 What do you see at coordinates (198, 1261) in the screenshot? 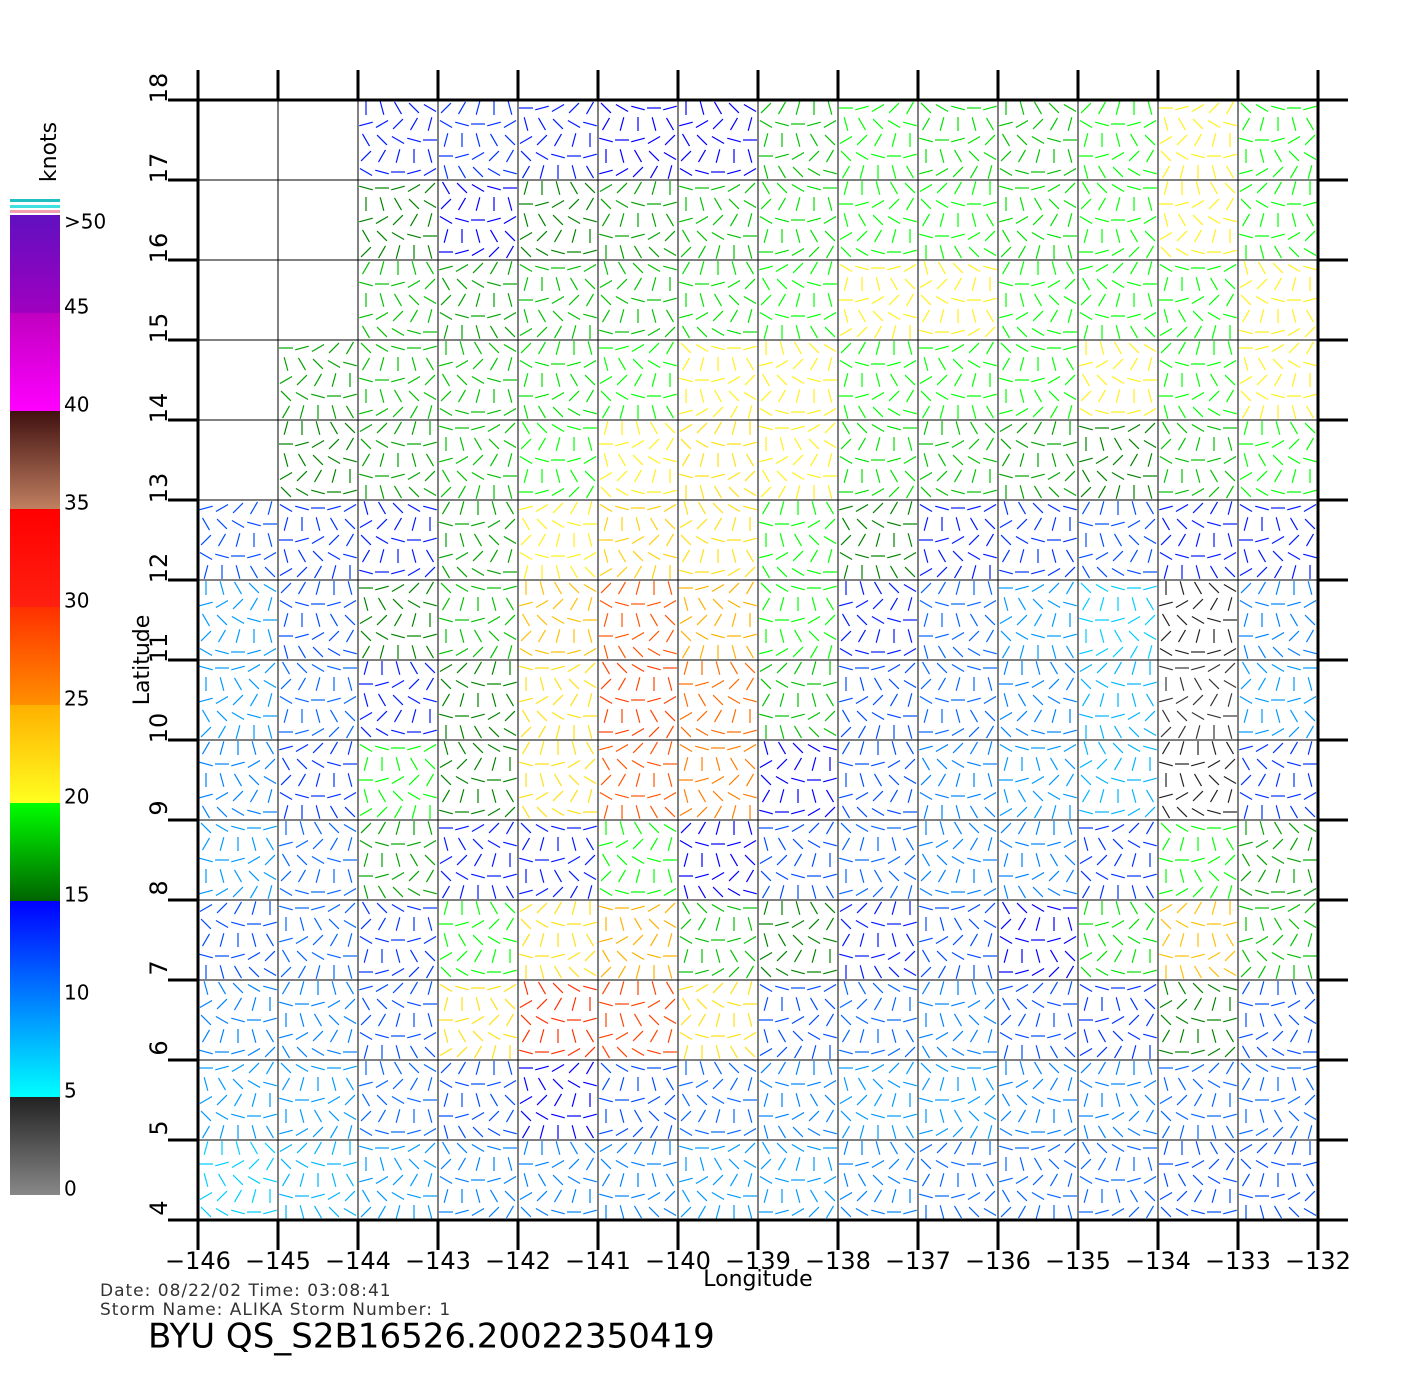
I see `x-tick-label: −146` at bounding box center [198, 1261].